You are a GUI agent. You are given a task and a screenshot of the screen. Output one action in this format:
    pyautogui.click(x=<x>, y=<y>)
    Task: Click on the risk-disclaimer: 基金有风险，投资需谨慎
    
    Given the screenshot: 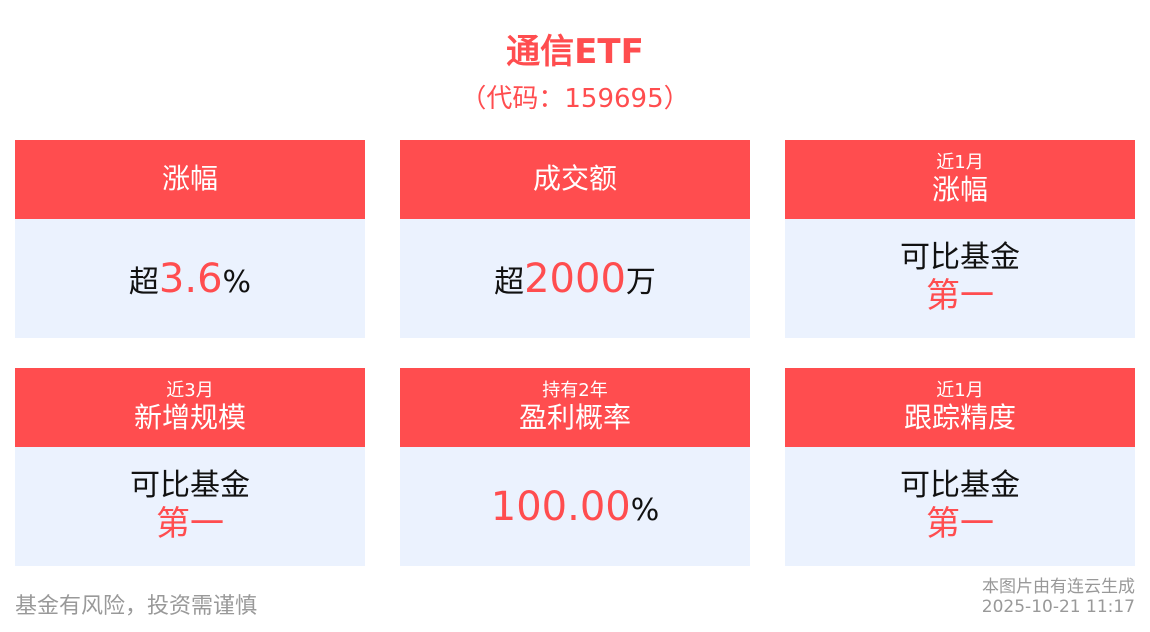 What is the action you would take?
    pyautogui.click(x=136, y=606)
    